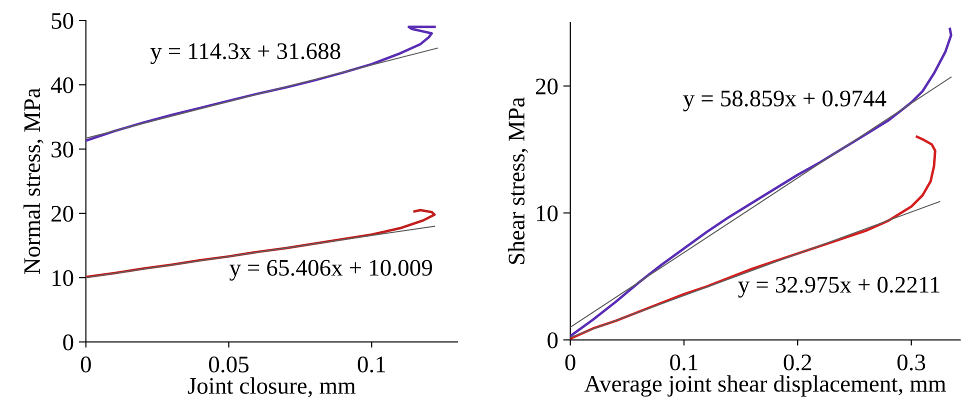  What do you see at coordinates (839, 287) in the screenshot?
I see `annotation: y = 32.975x + 0.2211` at bounding box center [839, 287].